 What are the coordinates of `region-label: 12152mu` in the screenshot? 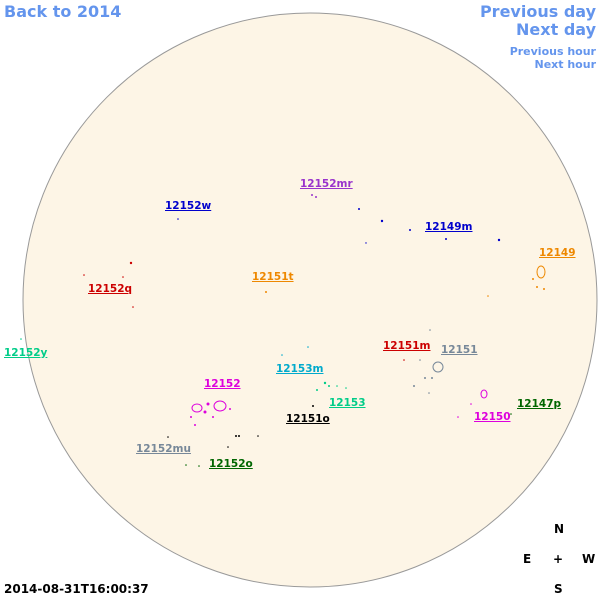 It's located at (163, 449).